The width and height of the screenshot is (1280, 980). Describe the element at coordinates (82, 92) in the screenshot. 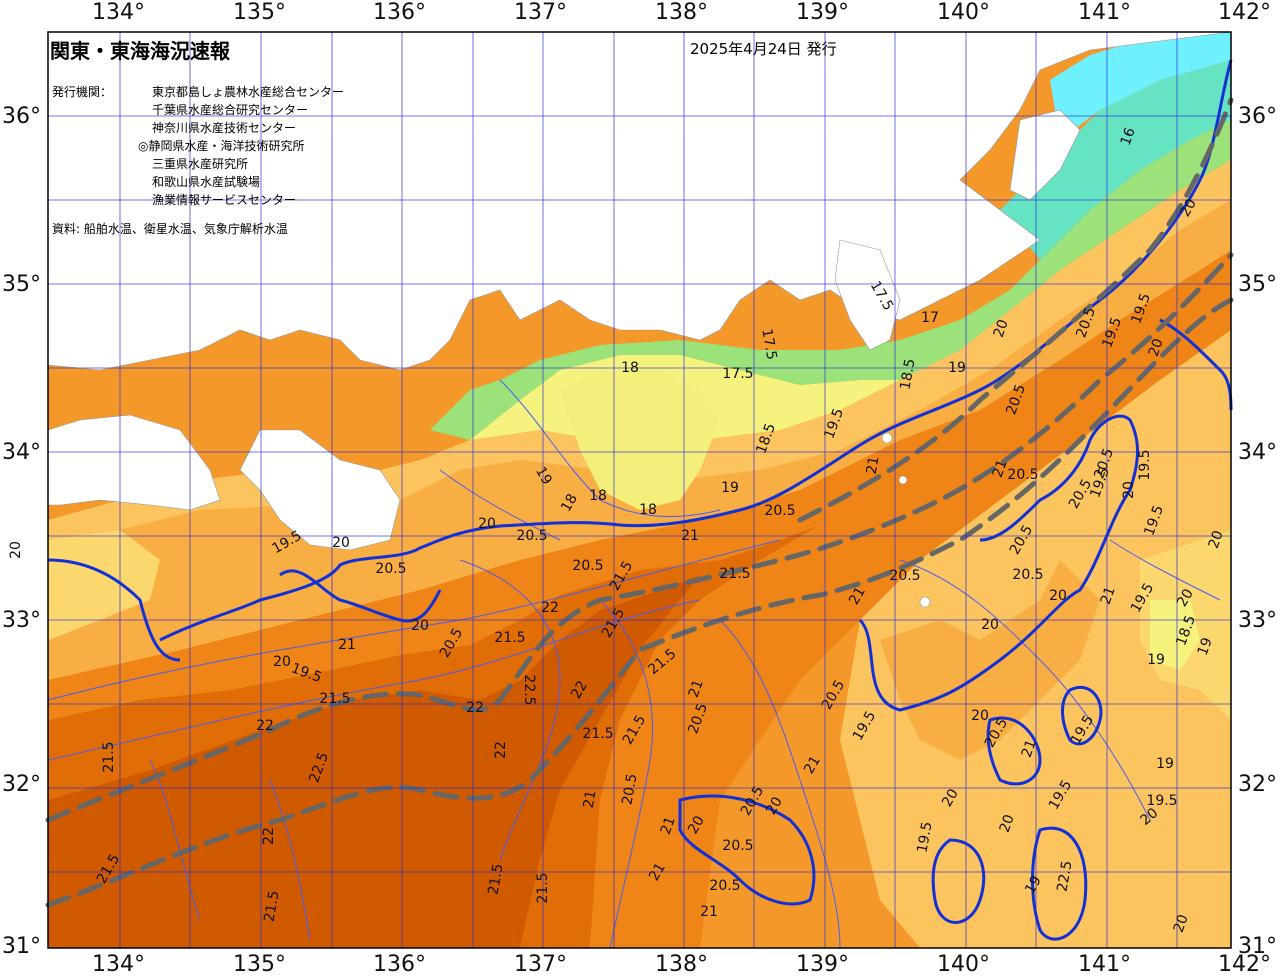

I see `issuers-label: 発行機関：` at that location.